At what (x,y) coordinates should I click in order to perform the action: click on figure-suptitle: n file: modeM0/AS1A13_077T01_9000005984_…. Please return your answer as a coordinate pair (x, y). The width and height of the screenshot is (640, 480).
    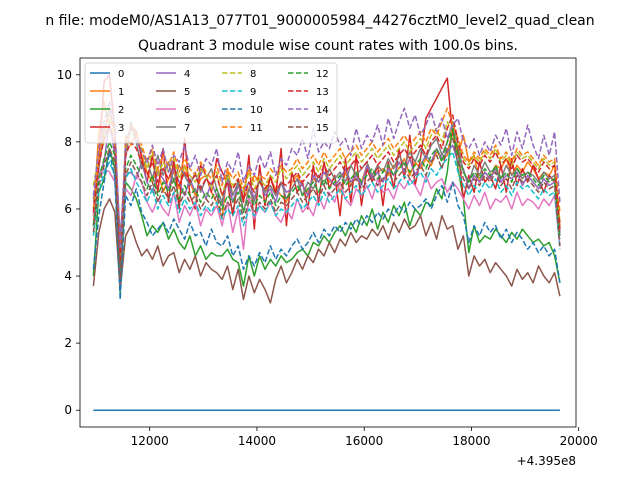
    Looking at the image, I should click on (319, 21).